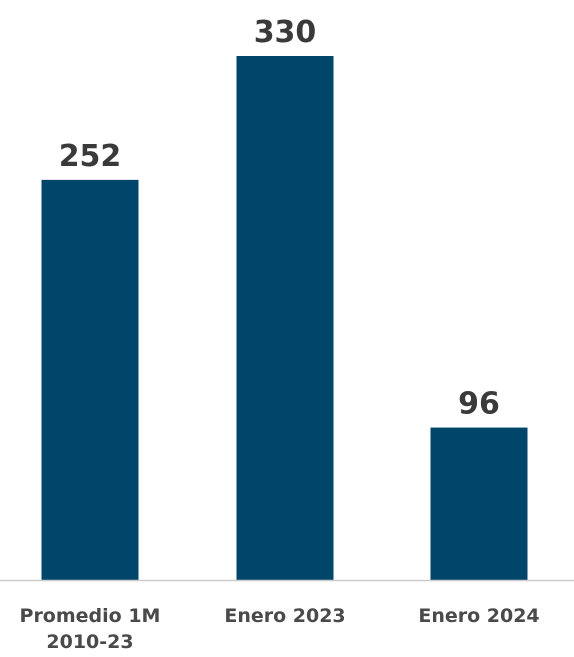 This screenshot has height=657, width=574. I want to click on data-label-1: 252, so click(90, 156).